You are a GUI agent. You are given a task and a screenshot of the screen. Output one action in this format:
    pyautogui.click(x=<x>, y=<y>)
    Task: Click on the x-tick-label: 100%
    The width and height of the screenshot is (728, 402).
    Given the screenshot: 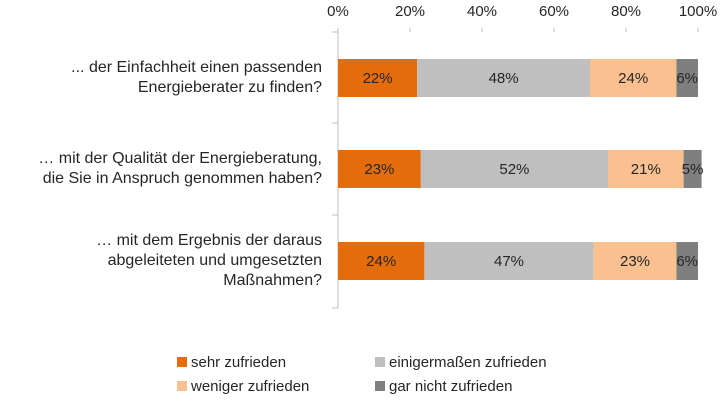 What is the action you would take?
    pyautogui.click(x=698, y=11)
    